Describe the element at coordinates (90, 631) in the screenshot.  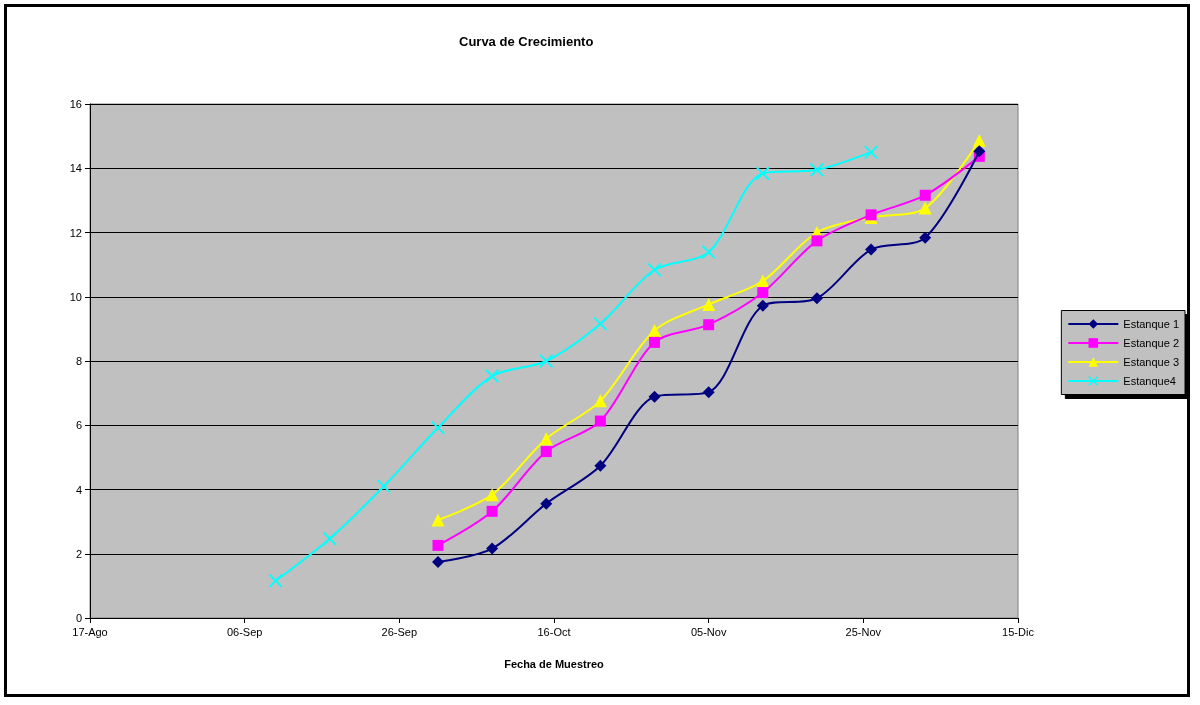
I see `x-tick-label: 17-Ago` at that location.